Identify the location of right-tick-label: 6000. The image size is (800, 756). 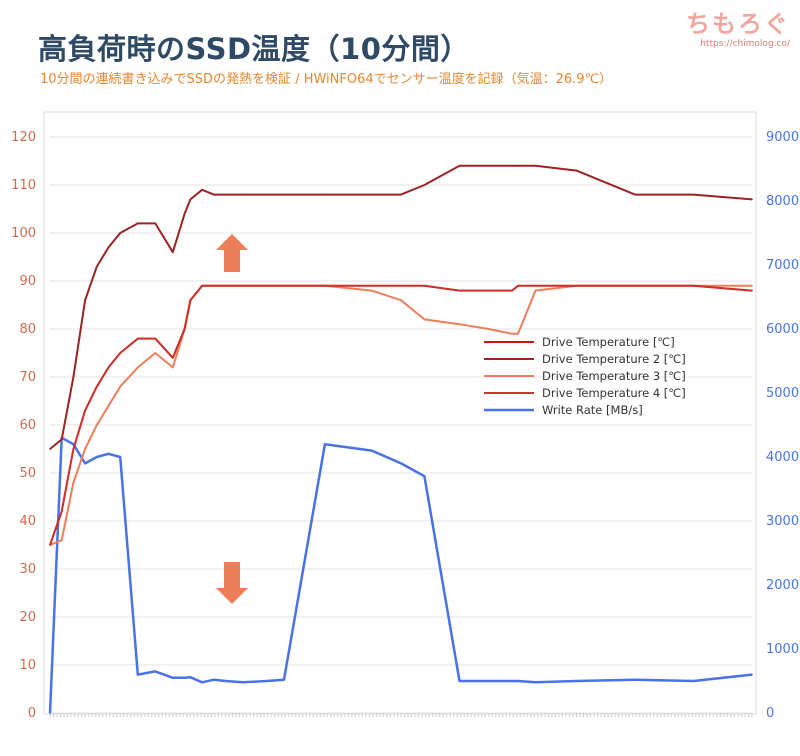
(782, 329).